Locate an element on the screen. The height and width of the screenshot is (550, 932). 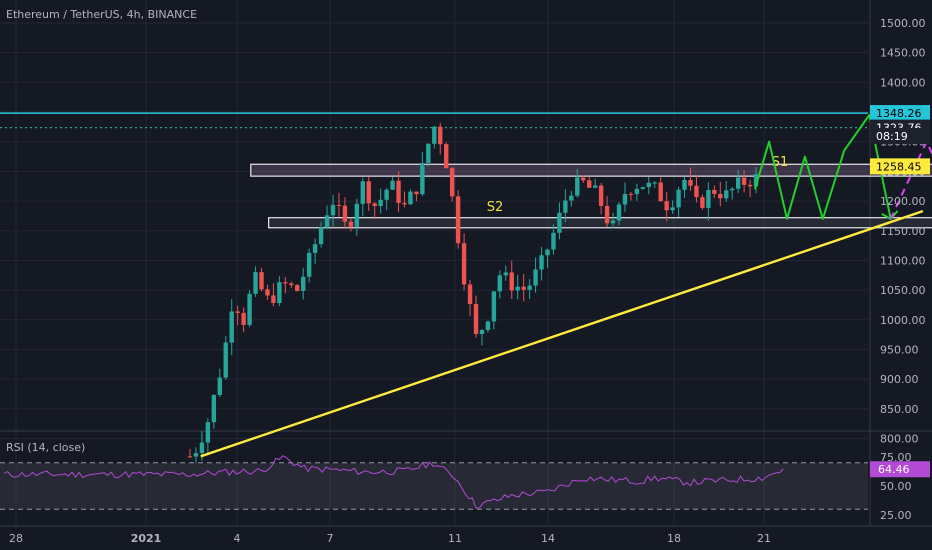
rsi-line is located at coordinates (393, 482).